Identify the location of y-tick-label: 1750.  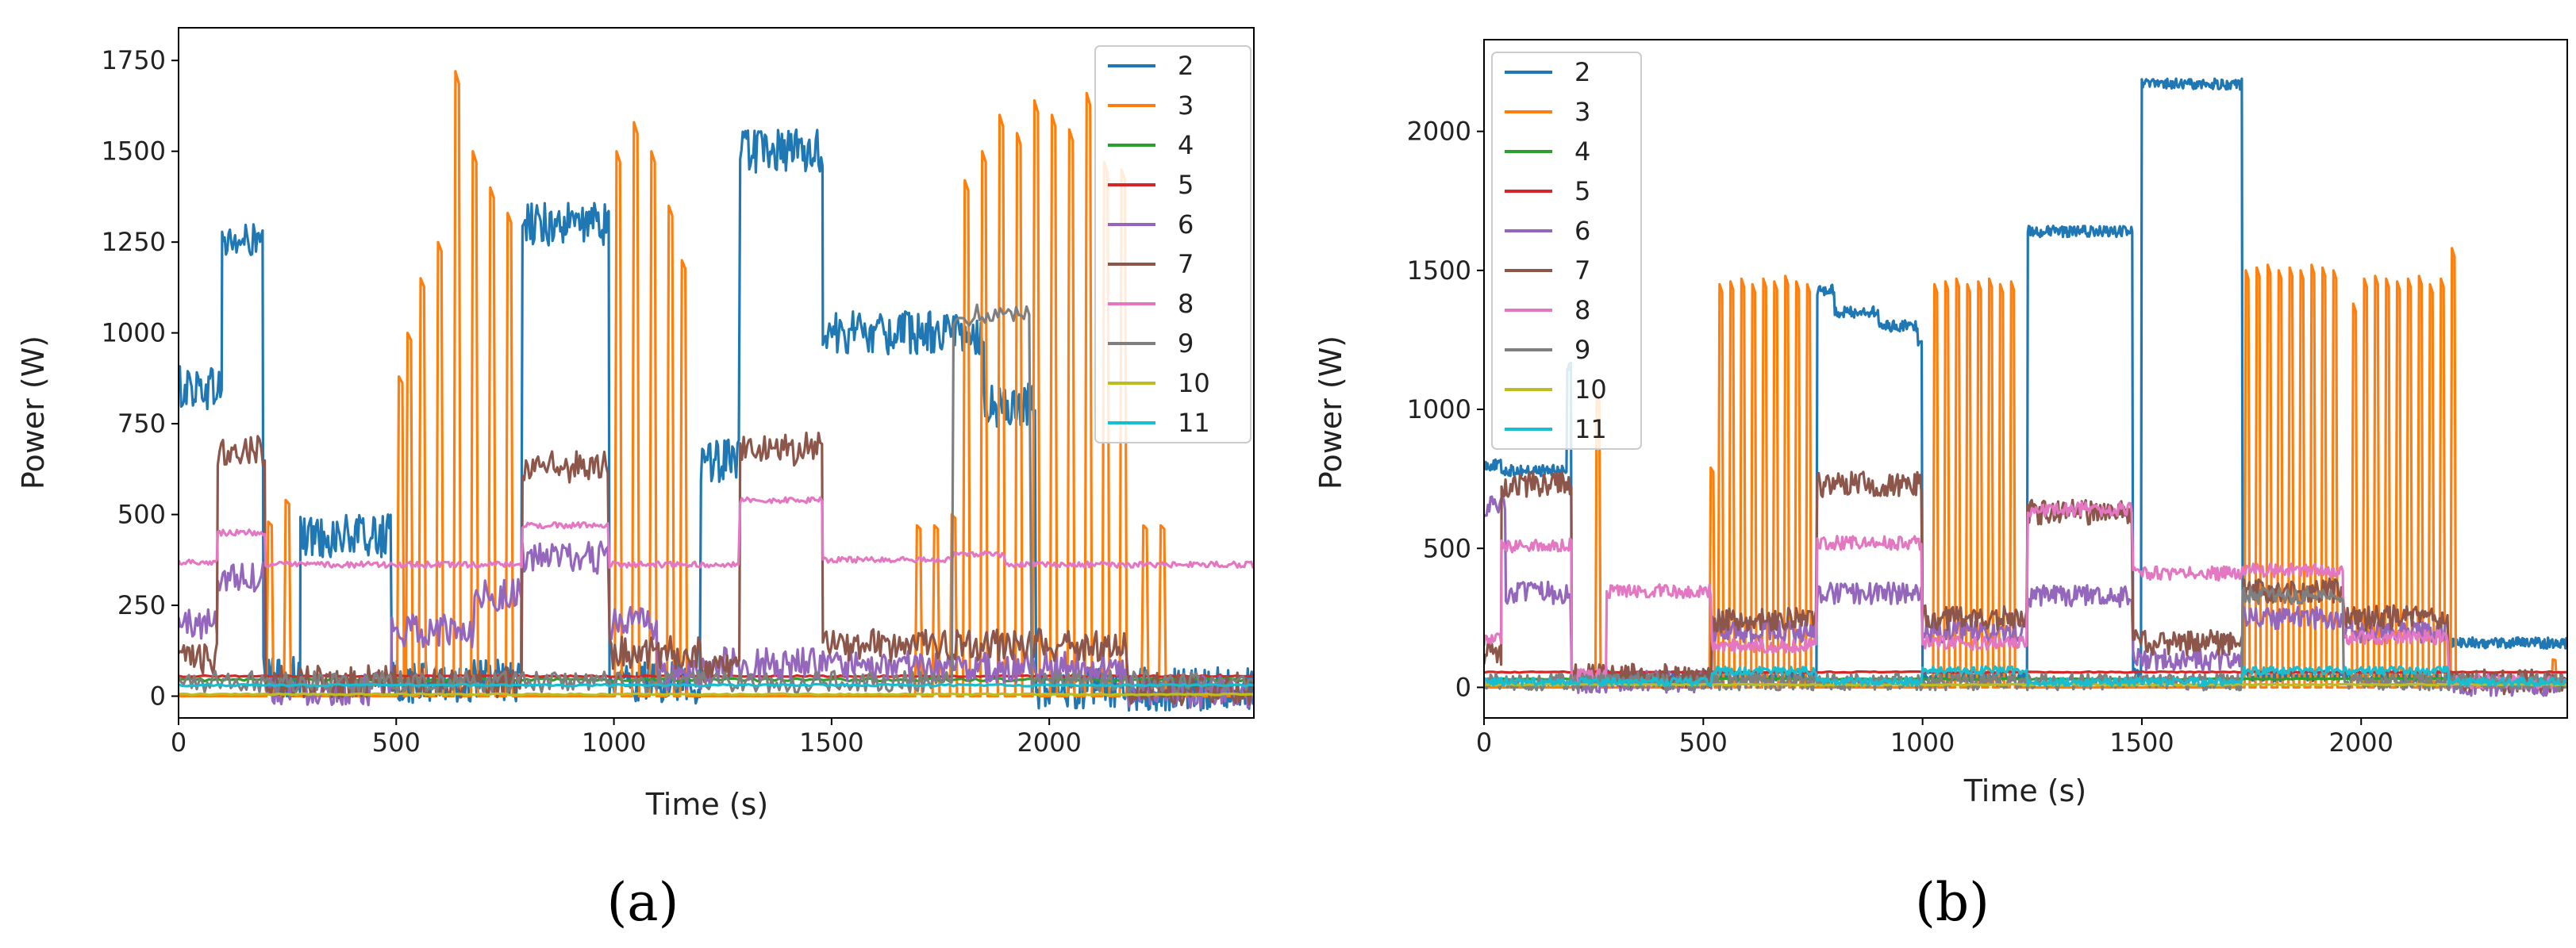
(134, 60).